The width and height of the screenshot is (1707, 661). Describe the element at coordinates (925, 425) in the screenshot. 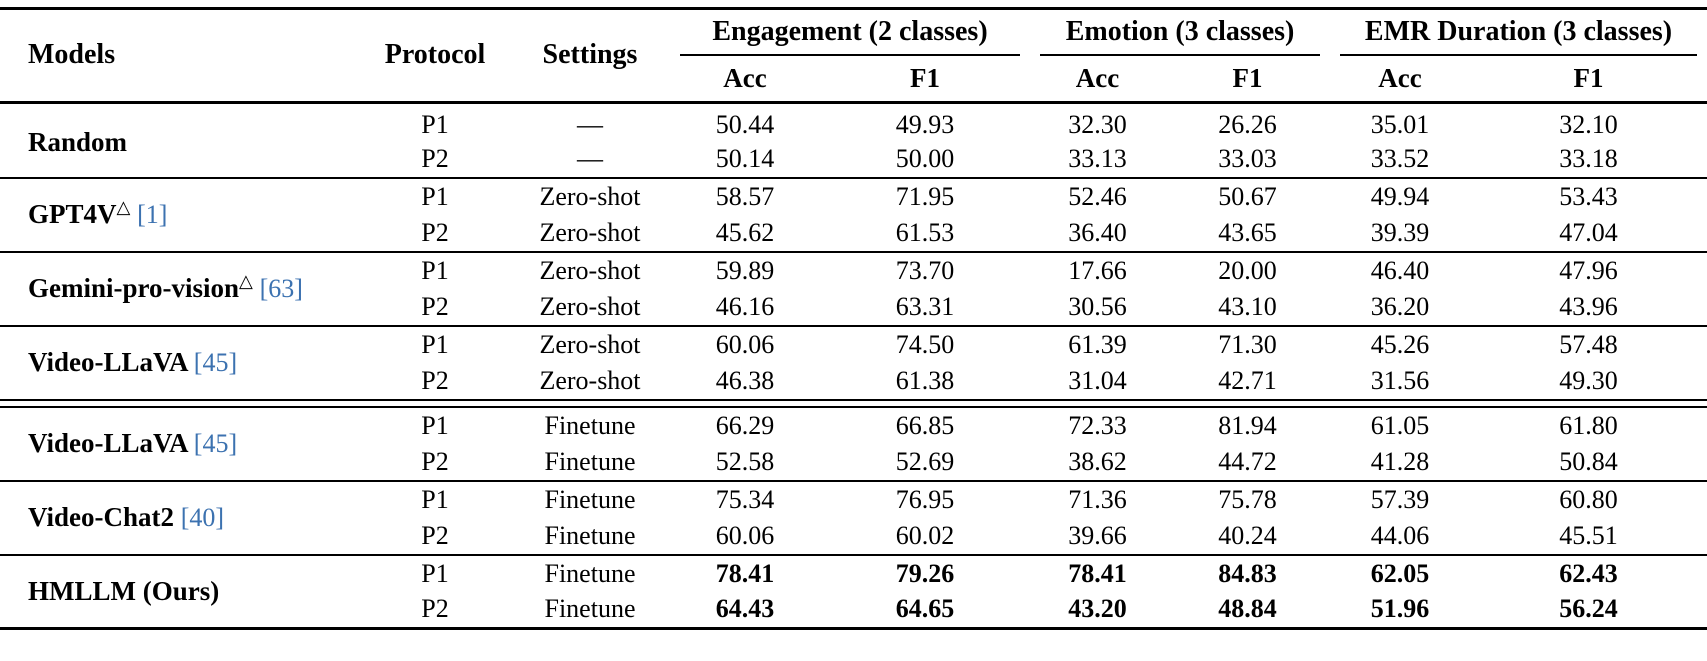

I see `value-cell-engagement-f1: 66.85` at that location.